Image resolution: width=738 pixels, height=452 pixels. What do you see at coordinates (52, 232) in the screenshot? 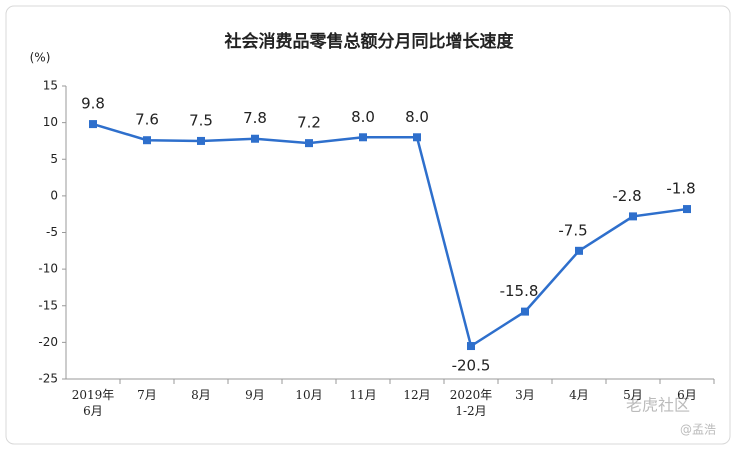
I see `y-tick-label: -5` at bounding box center [52, 232].